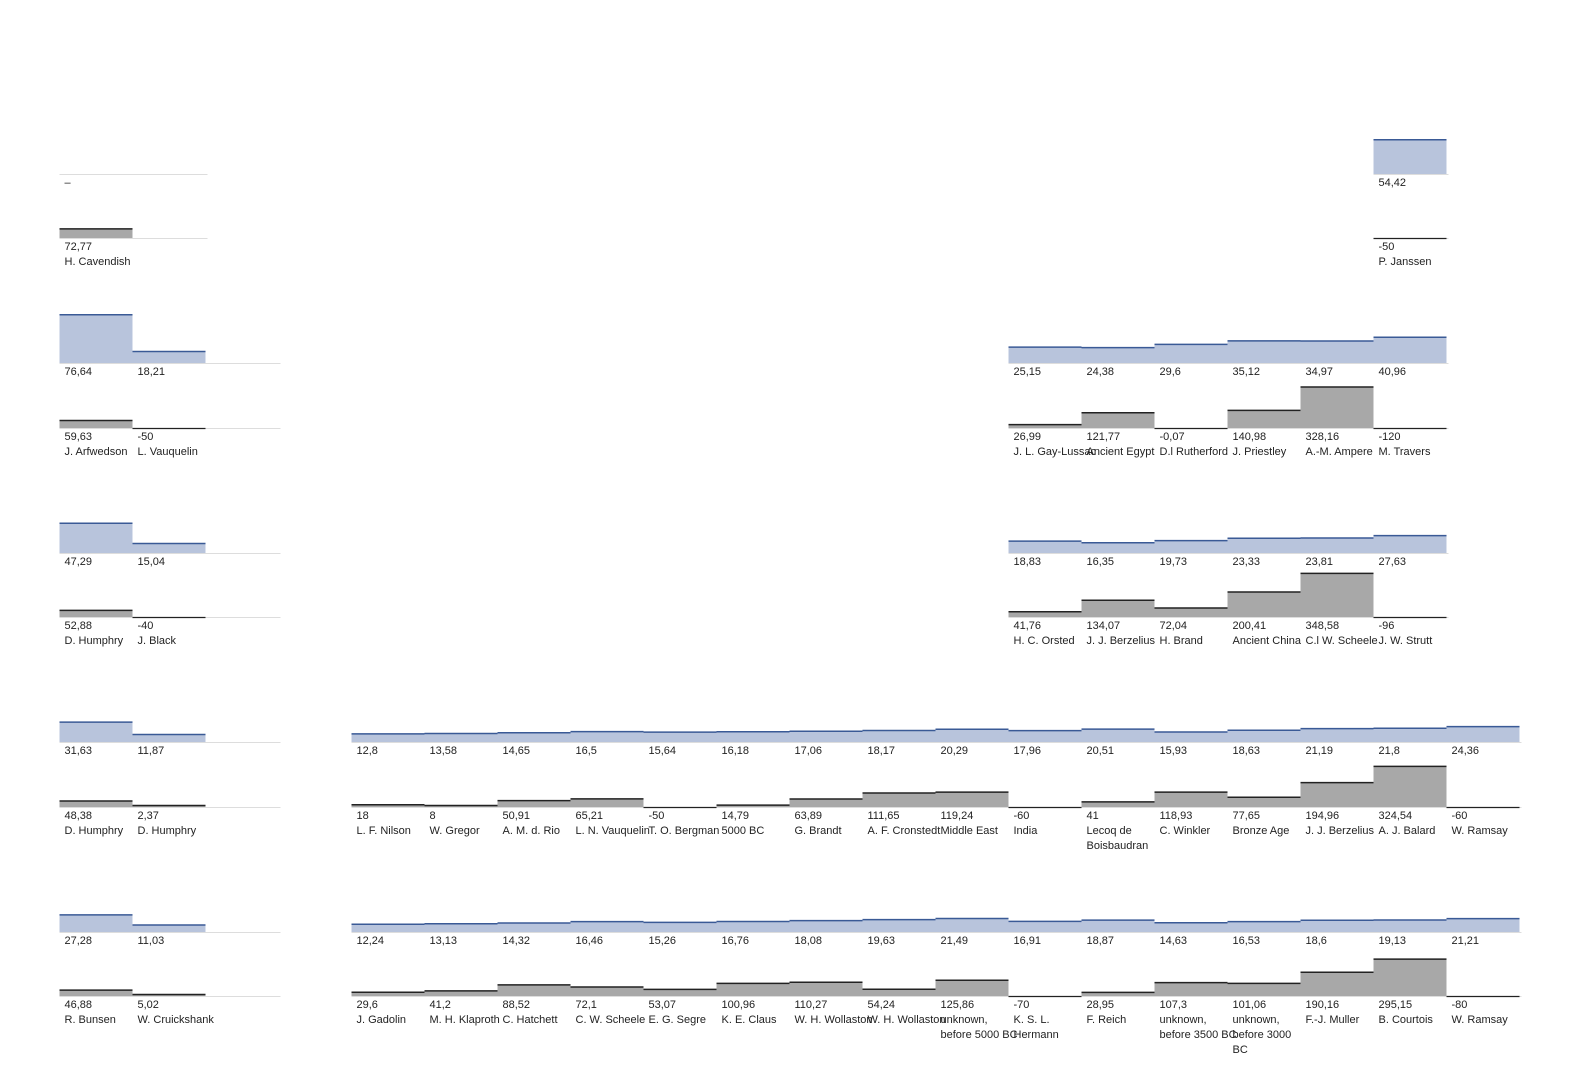  What do you see at coordinates (610, 783) in the screenshot?
I see `chart-cell: 16,5 65,21 L. N. Vauquelin` at bounding box center [610, 783].